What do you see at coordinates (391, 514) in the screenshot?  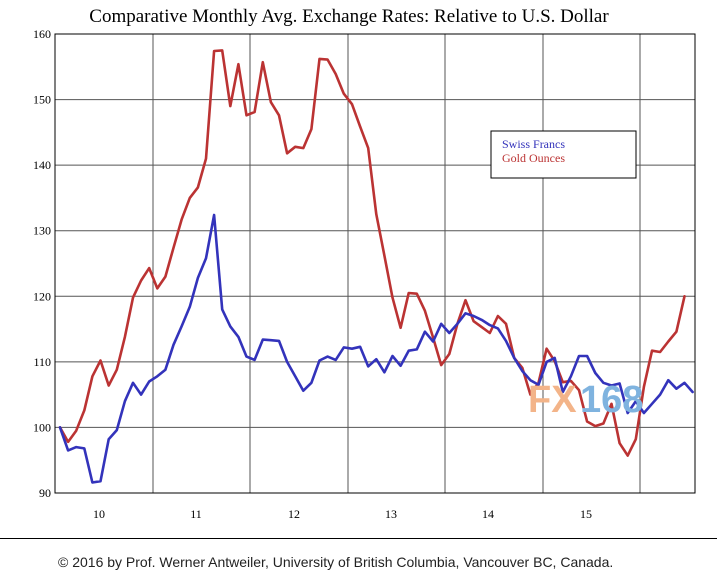 I see `x-tick-label: 13` at bounding box center [391, 514].